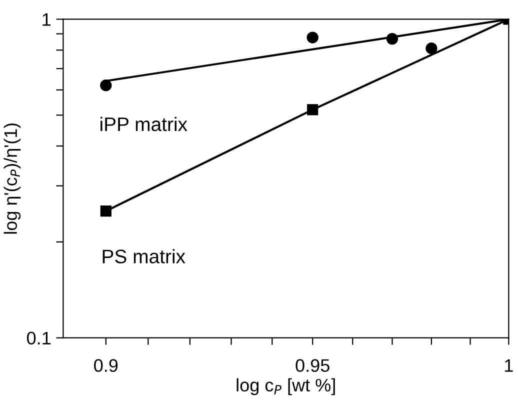 This screenshot has width=518, height=409. What do you see at coordinates (509, 365) in the screenshot?
I see `x-tick-label: 1` at bounding box center [509, 365].